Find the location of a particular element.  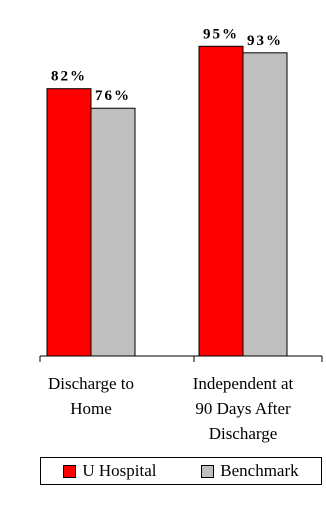

legend-swatch-benchmark is located at coordinates (208, 471).